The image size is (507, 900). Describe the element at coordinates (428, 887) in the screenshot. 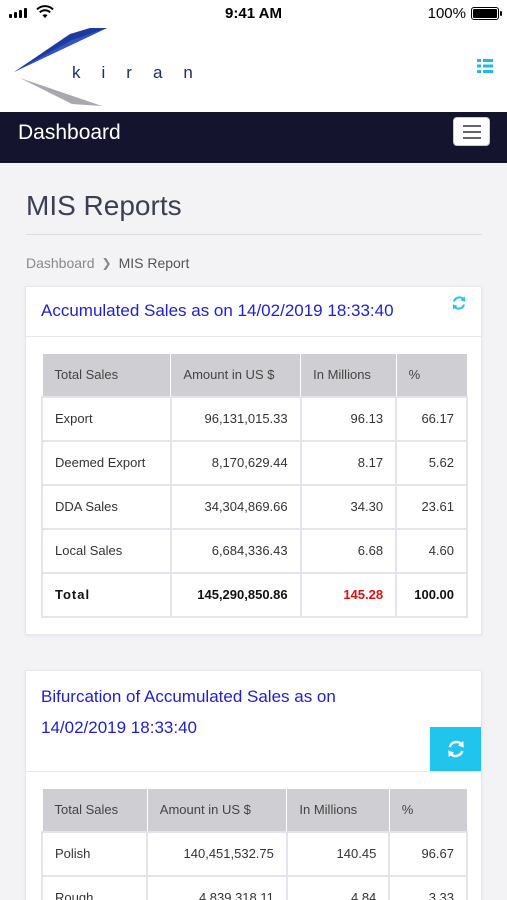

I see `percent-cell: 3.33` at that location.